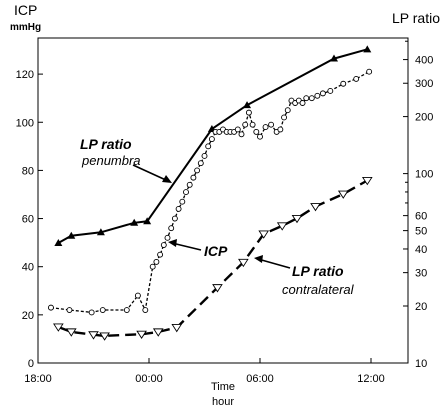  Describe the element at coordinates (150, 173) in the screenshot. I see `annotation-arrow-penumbra` at that location.